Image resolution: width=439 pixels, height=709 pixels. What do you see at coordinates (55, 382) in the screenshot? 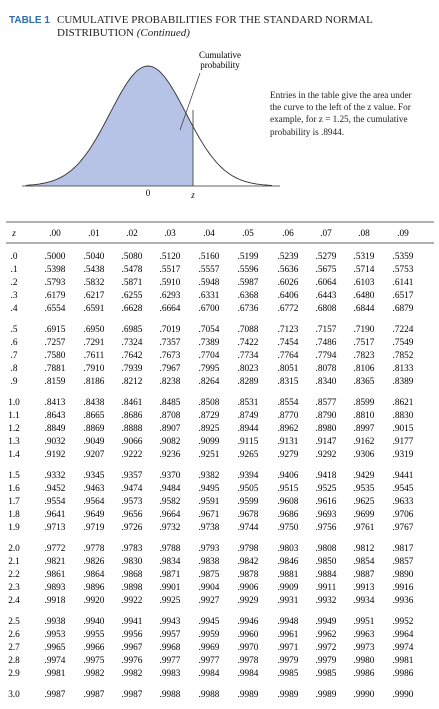
I see `probability-cell: .8159` at bounding box center [55, 382].